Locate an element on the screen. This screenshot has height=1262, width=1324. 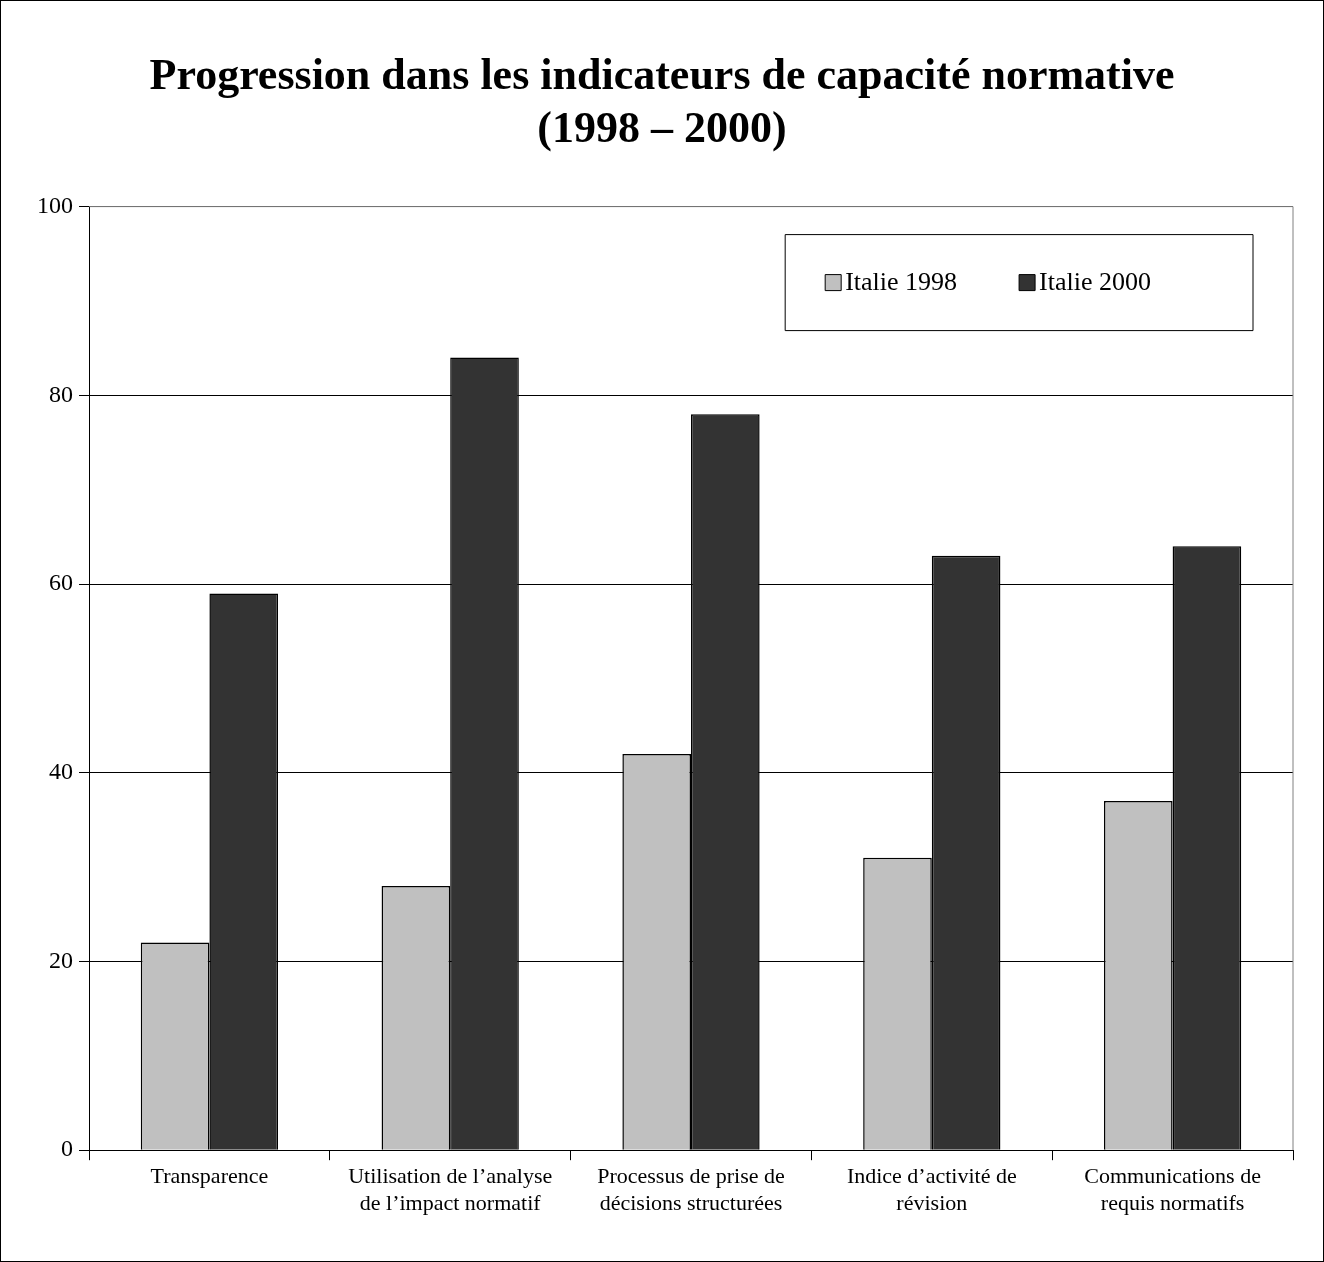
legend-label: Italie 2000 is located at coordinates (1095, 282).